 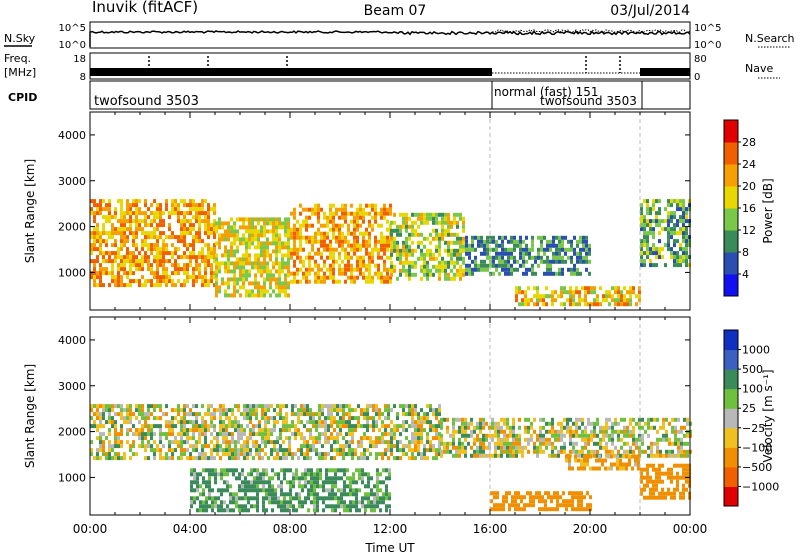 I want to click on x-tick-label: 00:00, so click(x=90, y=529).